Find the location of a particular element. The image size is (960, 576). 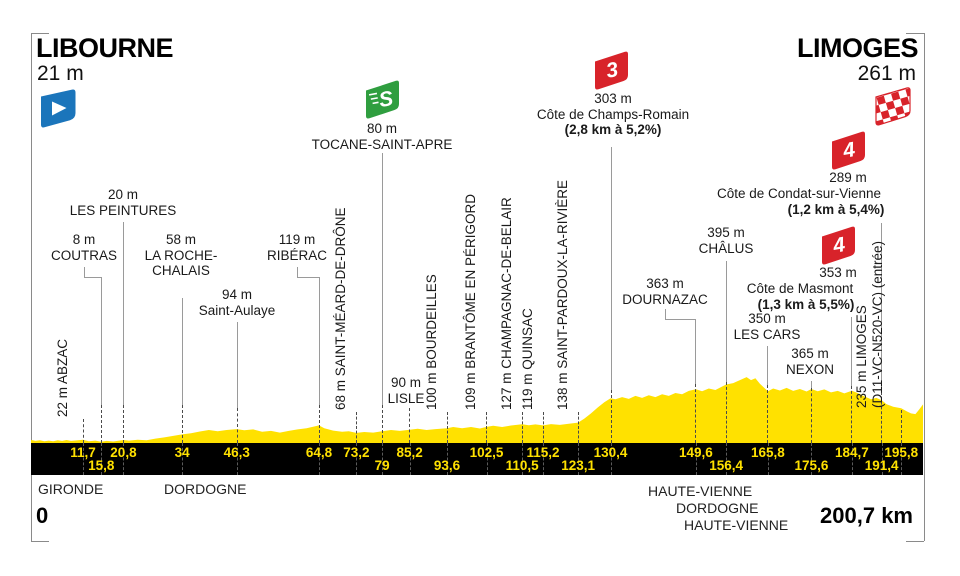

svg-text: S is located at coordinates (386, 99).